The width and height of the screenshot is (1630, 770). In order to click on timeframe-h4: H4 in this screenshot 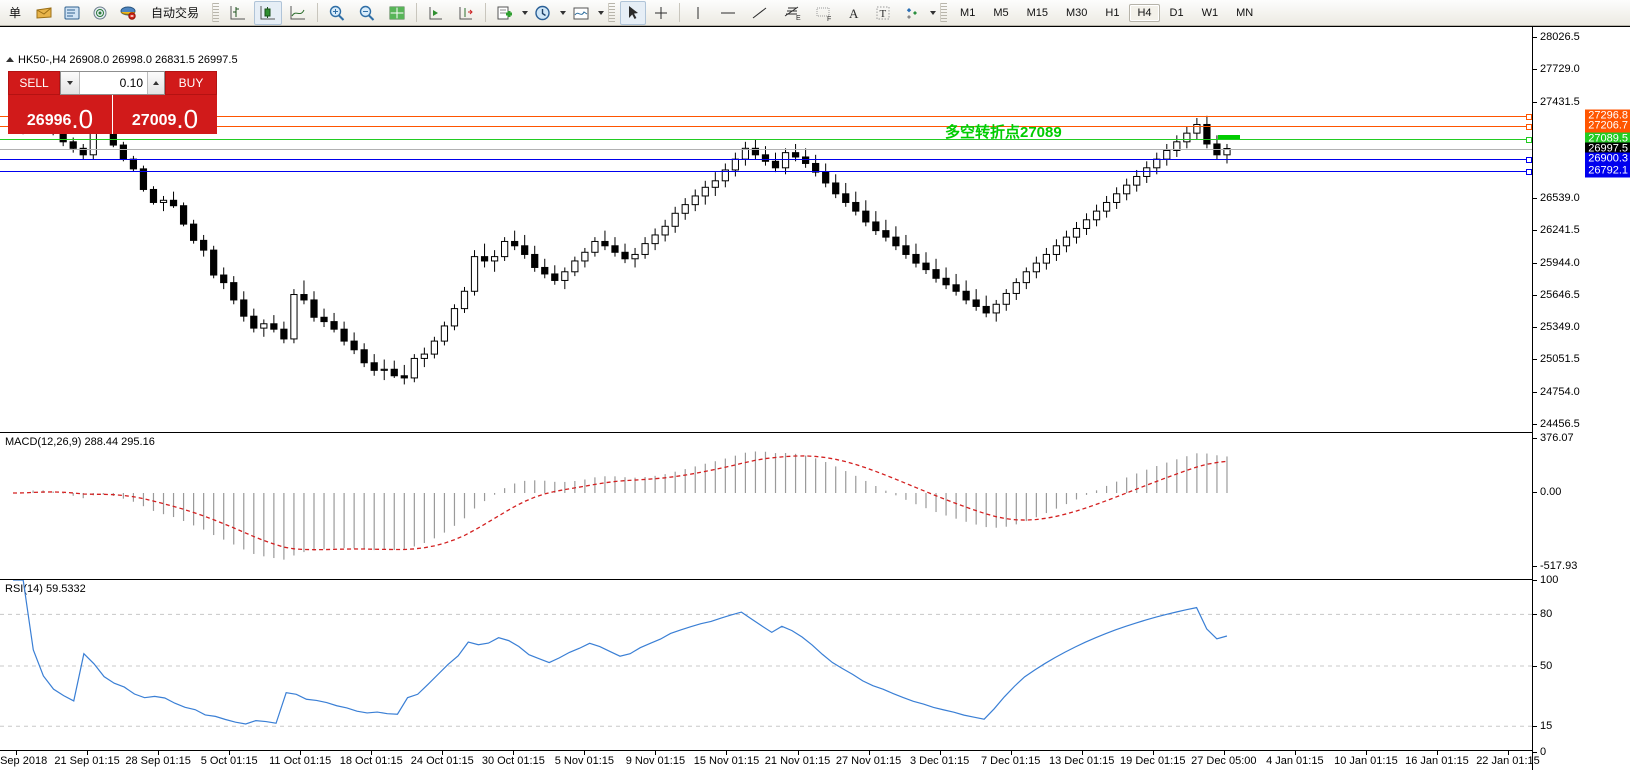, I will do `click(1144, 12)`.